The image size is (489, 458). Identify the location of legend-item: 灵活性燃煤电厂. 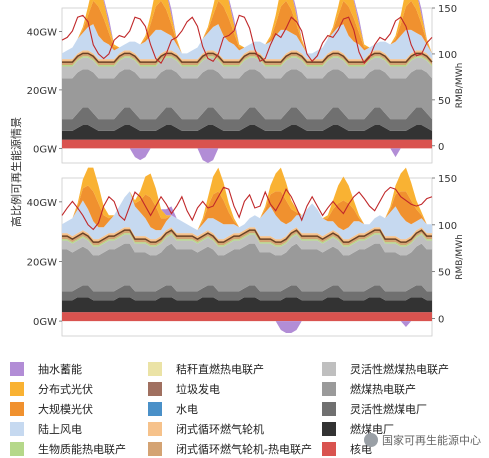
(374, 409).